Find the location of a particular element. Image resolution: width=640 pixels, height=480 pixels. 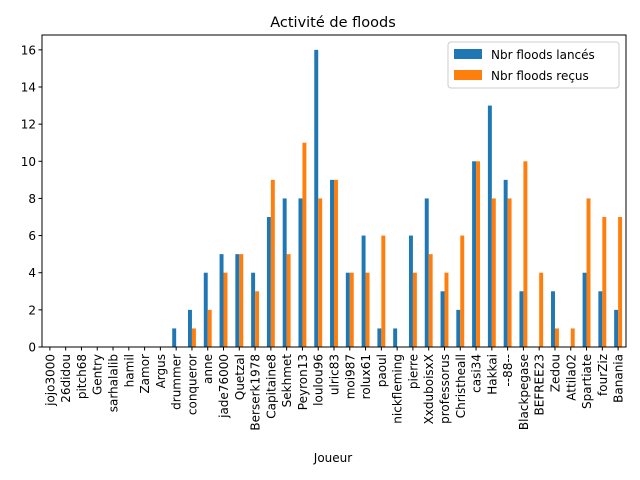

y-tick-label: 12 is located at coordinates (28, 125).